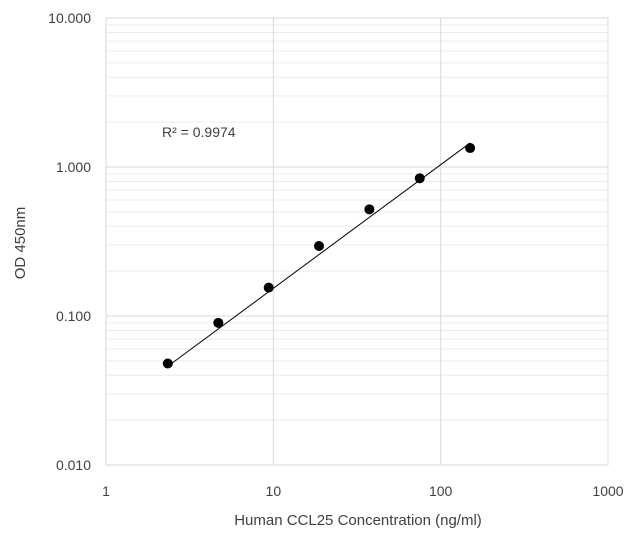 Image resolution: width=629 pixels, height=533 pixels. Describe the element at coordinates (441, 491) in the screenshot. I see `x-tick-label: 100` at that location.